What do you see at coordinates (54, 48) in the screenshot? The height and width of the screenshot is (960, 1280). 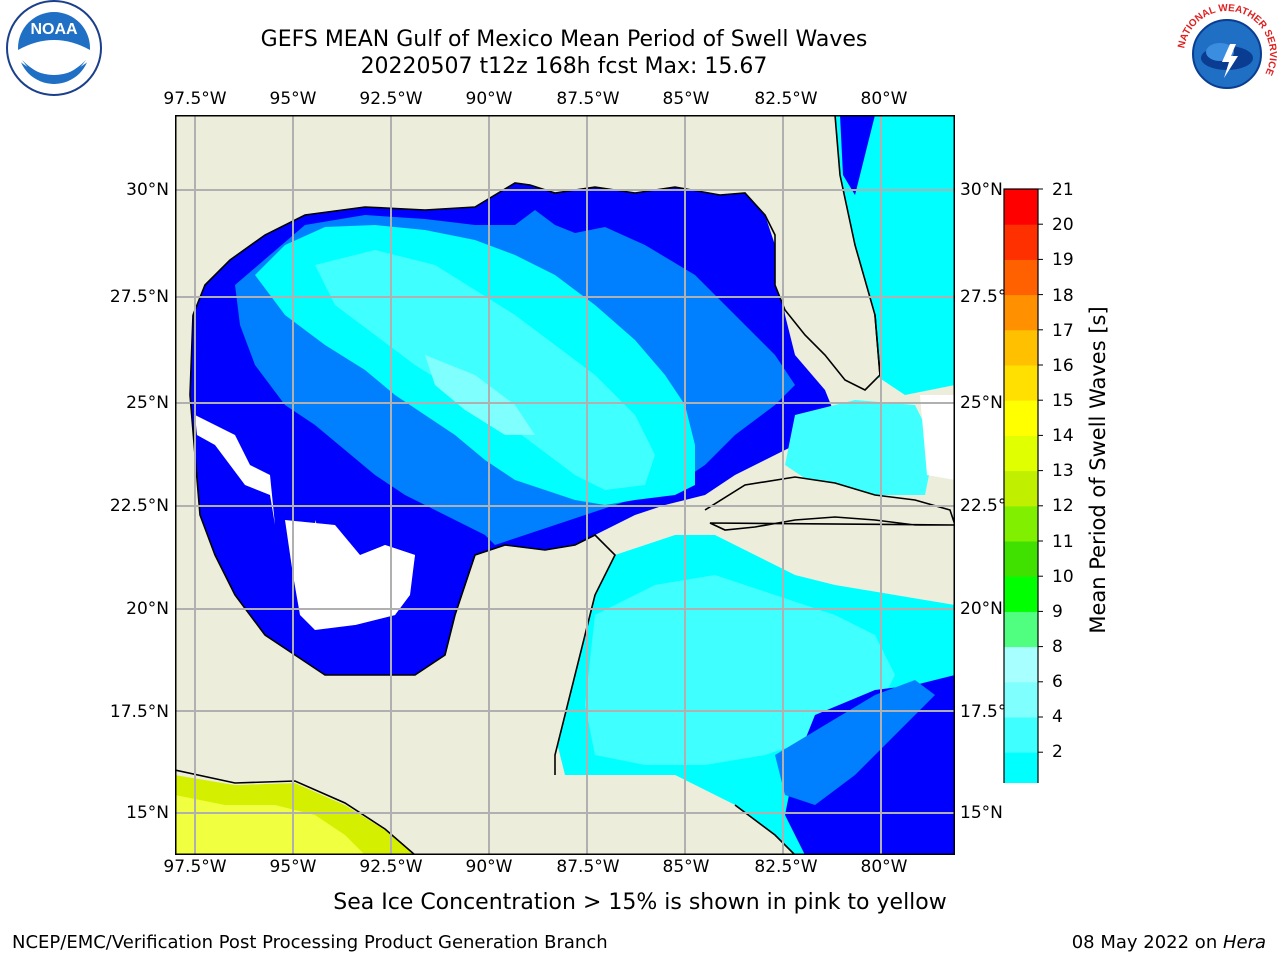 I see `noaa-logo: NOAA` at bounding box center [54, 48].